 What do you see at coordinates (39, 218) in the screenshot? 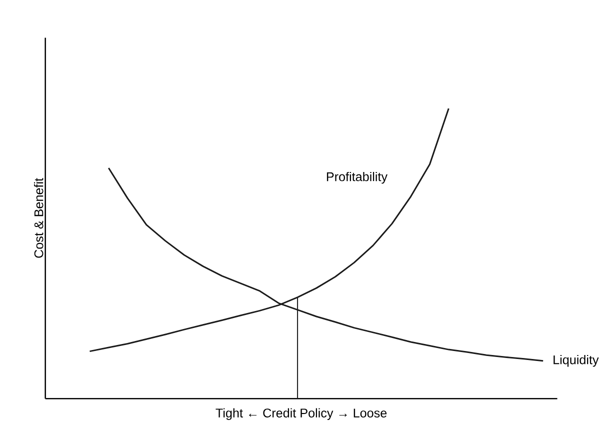
I see `y-axis-title: Cost & Benefit` at bounding box center [39, 218].